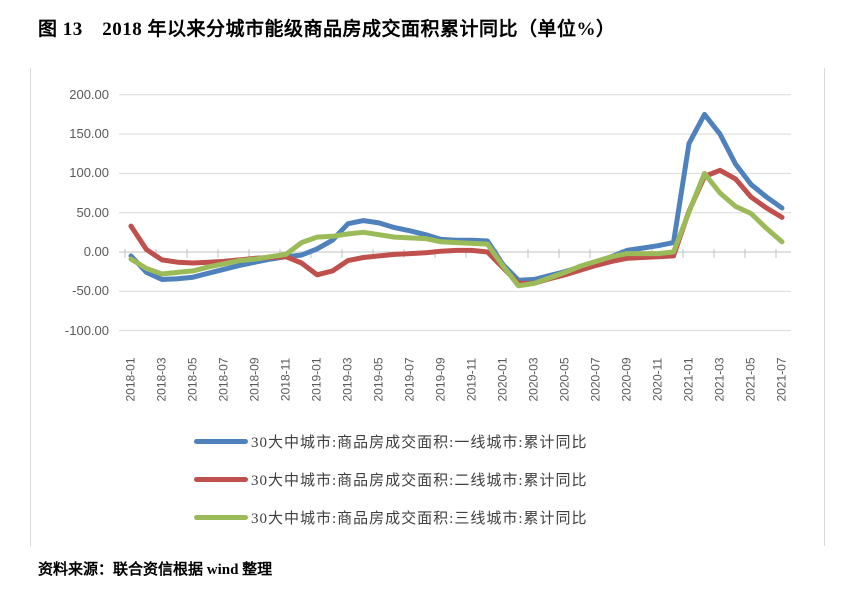  Describe the element at coordinates (378, 379) in the screenshot. I see `x-tick-label: 2019-05` at that location.